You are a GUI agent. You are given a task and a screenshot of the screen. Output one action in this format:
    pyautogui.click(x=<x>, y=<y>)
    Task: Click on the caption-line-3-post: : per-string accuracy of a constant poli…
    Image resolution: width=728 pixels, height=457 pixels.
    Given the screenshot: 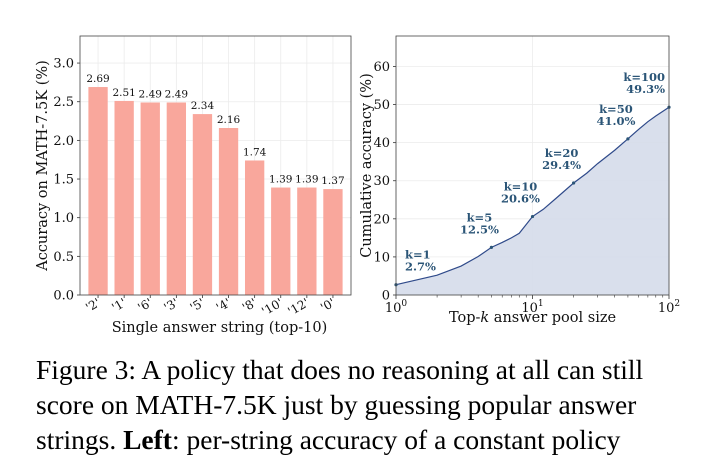 What is the action you would take?
    pyautogui.click(x=396, y=439)
    